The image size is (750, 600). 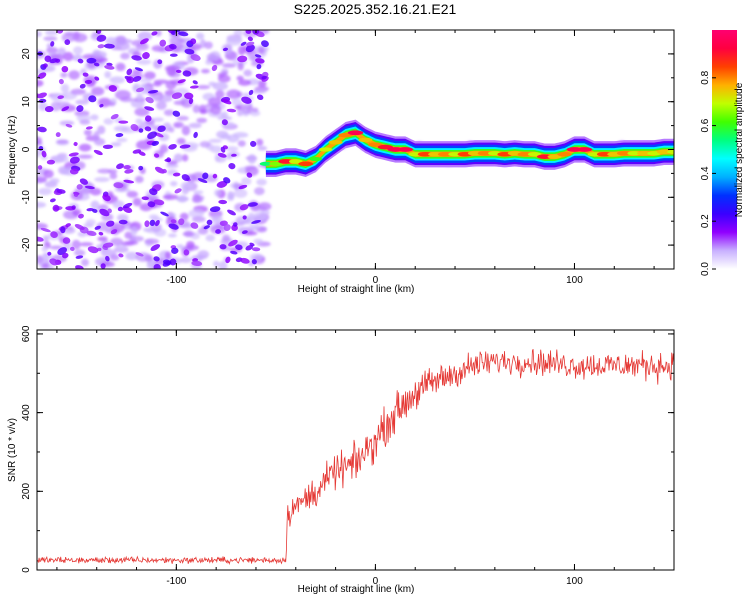 What do you see at coordinates (176, 581) in the screenshot?
I see `x-tick-label: -100` at bounding box center [176, 581].